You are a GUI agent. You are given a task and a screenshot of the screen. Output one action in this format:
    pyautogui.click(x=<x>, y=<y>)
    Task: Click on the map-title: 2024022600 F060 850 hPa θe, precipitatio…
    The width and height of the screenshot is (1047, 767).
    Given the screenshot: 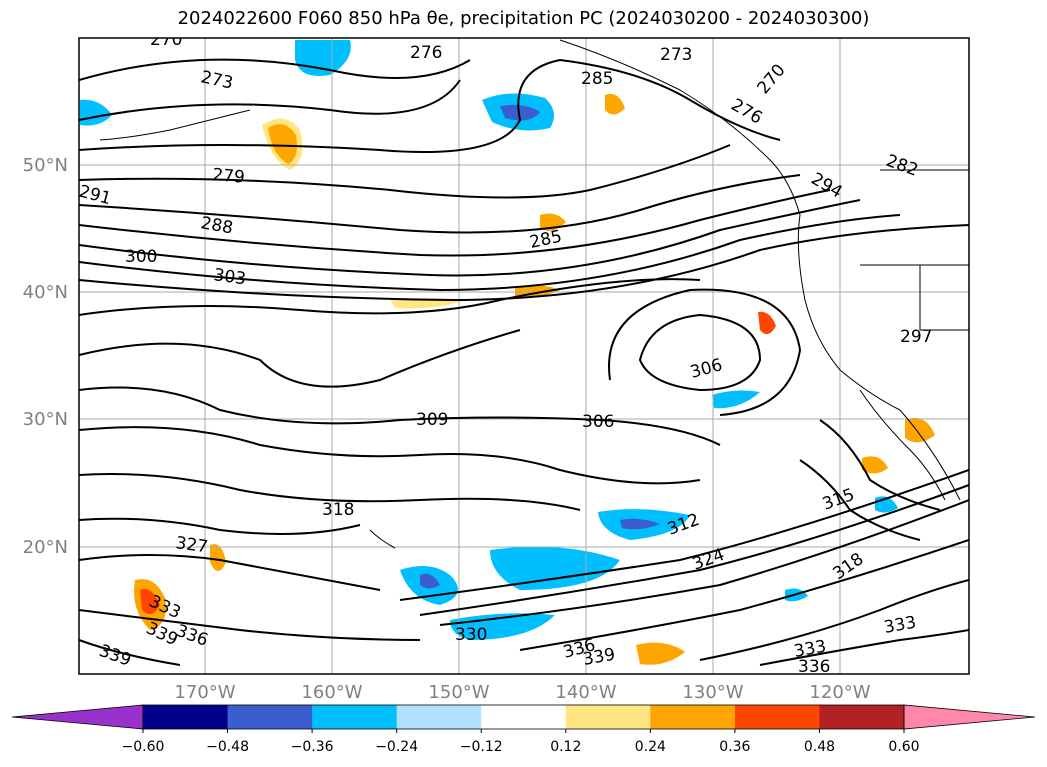 What is the action you would take?
    pyautogui.click(x=523, y=18)
    